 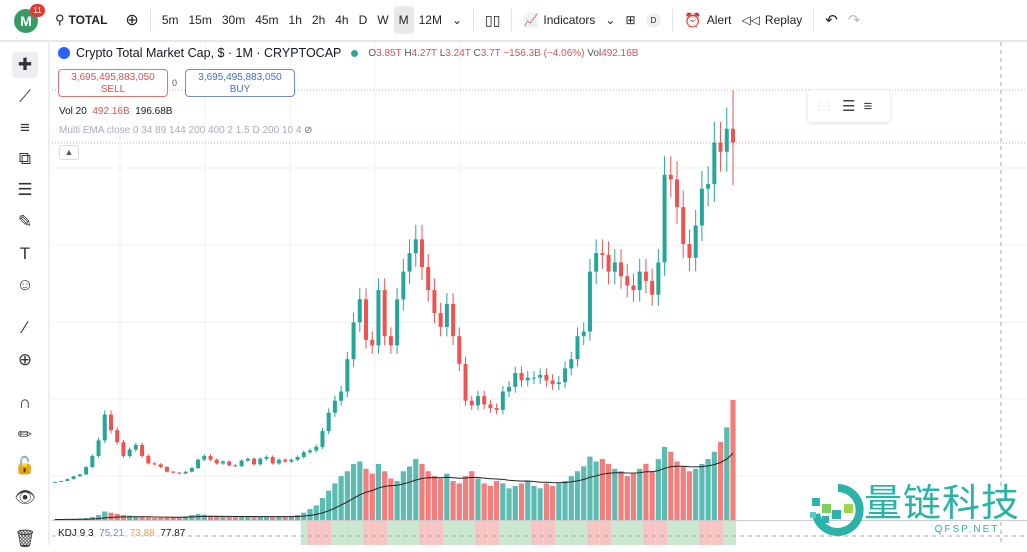 What do you see at coordinates (848, 106) in the screenshot?
I see `horizontal-lines-icon: ☰` at bounding box center [848, 106].